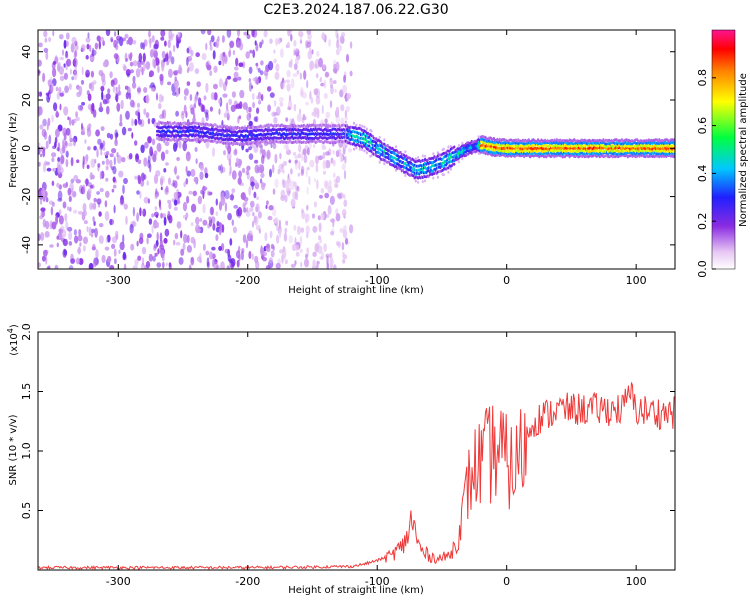 The width and height of the screenshot is (750, 600). What do you see at coordinates (10, 330) in the screenshot?
I see `multiplier-exponent: 4` at bounding box center [10, 330].